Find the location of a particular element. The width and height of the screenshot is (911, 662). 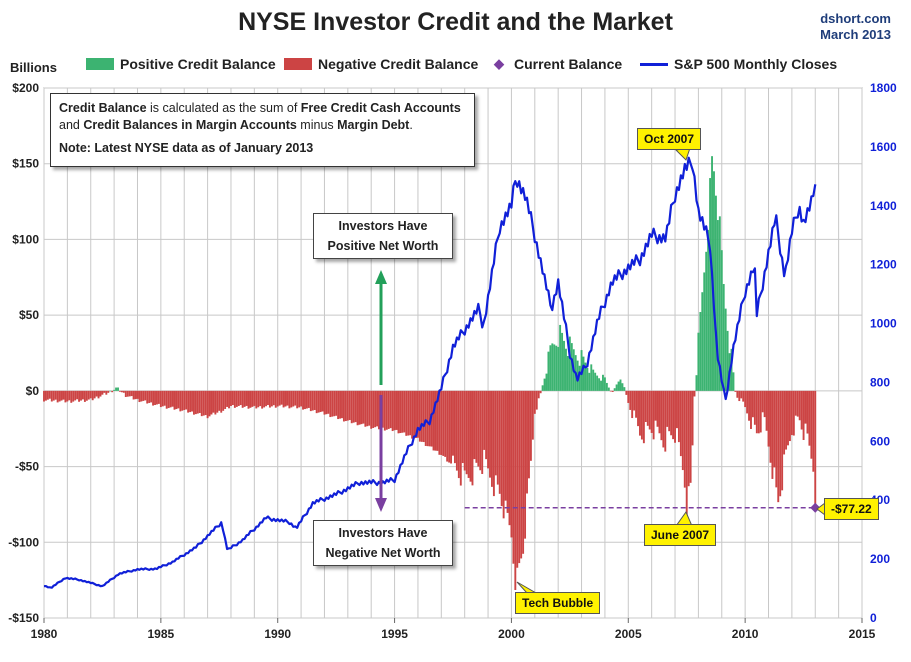

y-right-tick-label: 800 is located at coordinates (880, 382).